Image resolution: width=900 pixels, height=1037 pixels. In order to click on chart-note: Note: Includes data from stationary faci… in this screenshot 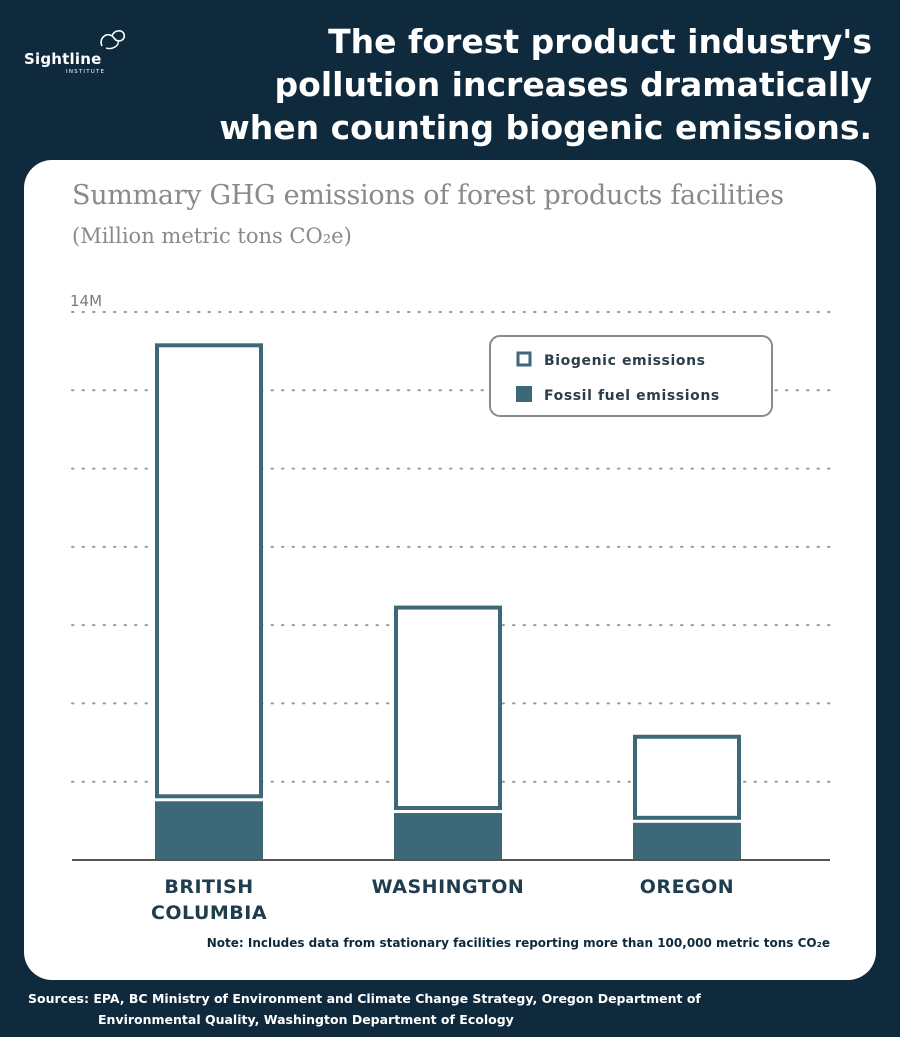, I will do `click(518, 943)`.